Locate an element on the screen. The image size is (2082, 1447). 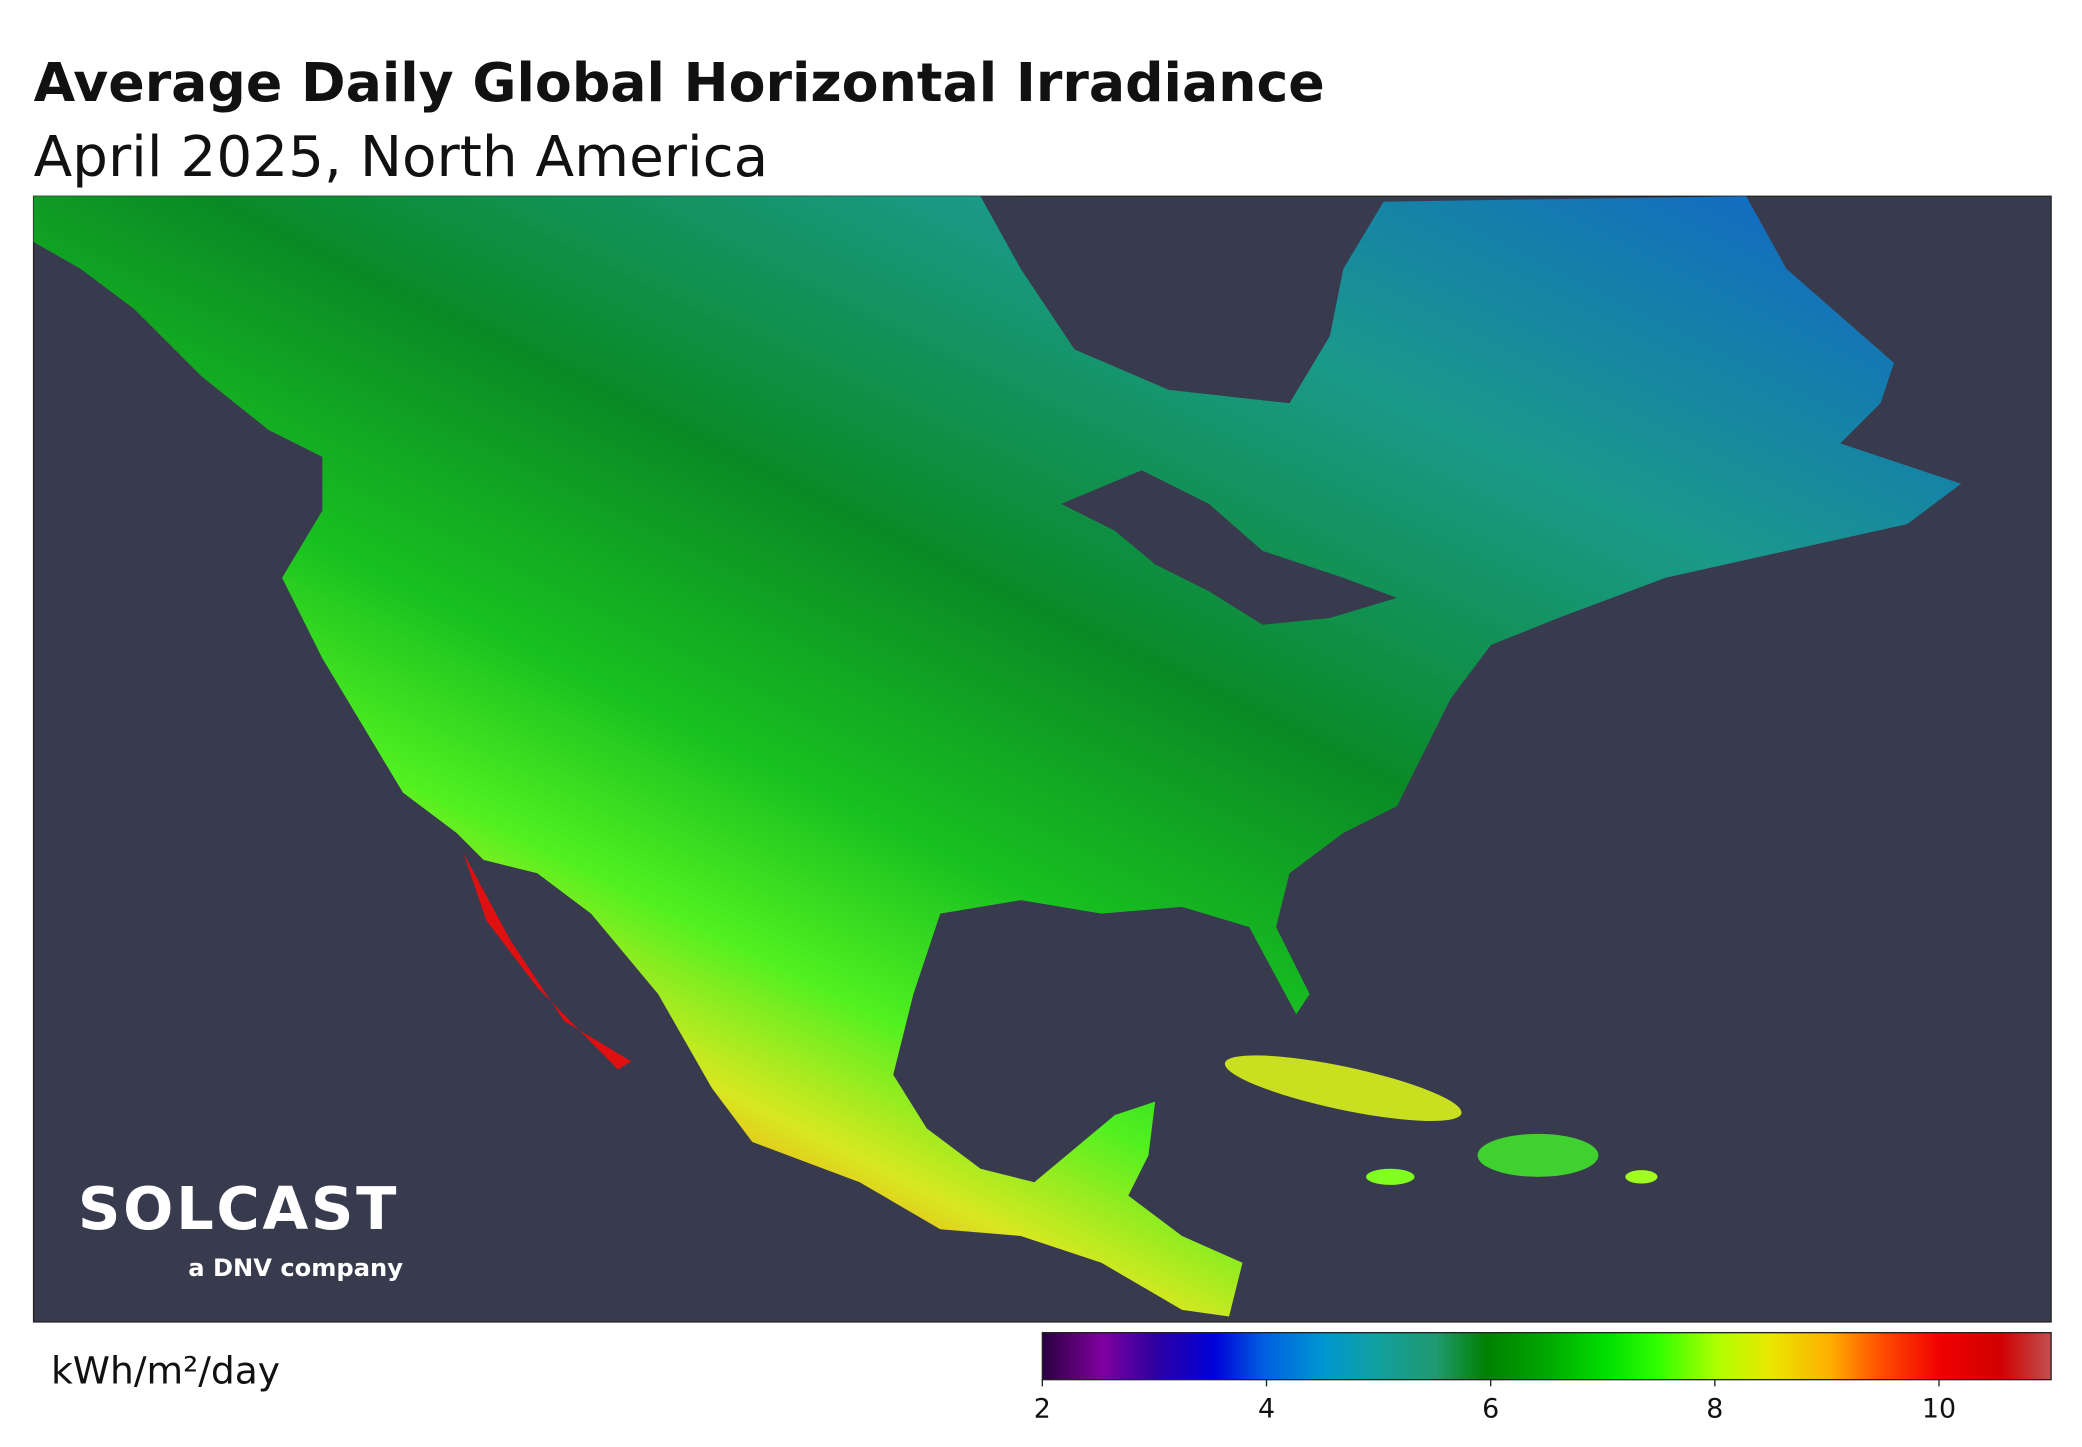
colorbar is located at coordinates (1546, 1356).